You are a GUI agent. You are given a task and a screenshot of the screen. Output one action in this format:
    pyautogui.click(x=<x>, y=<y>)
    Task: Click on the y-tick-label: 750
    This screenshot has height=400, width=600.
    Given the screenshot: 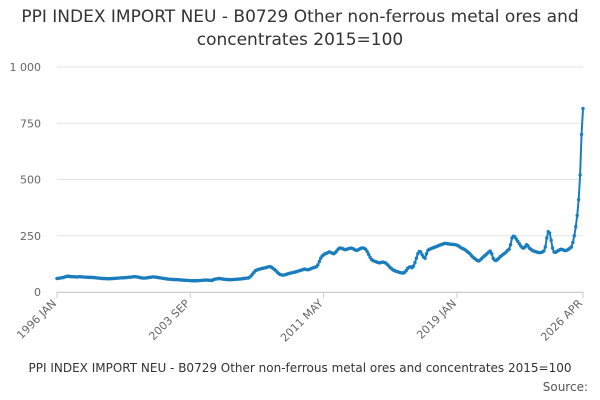 What is the action you would take?
    pyautogui.click(x=30, y=123)
    